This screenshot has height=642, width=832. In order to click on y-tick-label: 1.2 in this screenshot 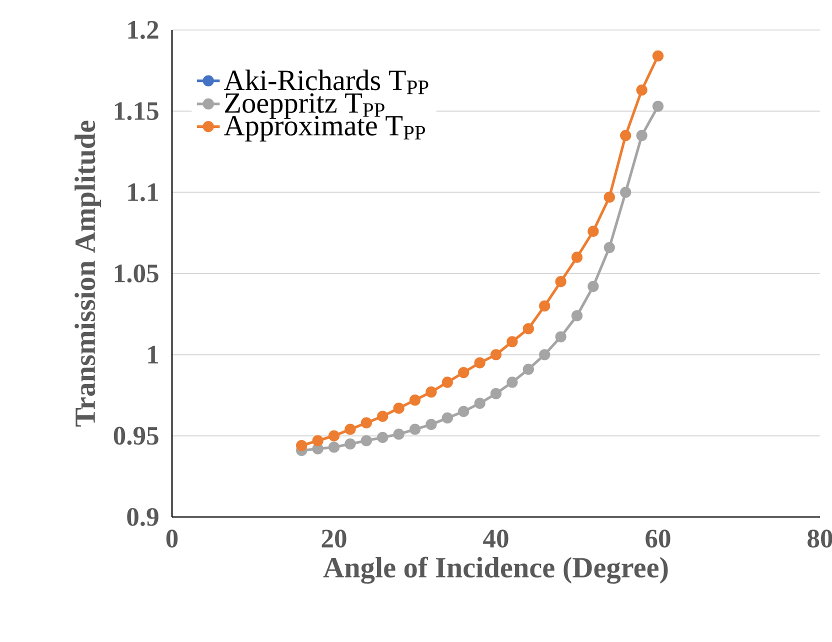, I will do `click(143, 30)`.